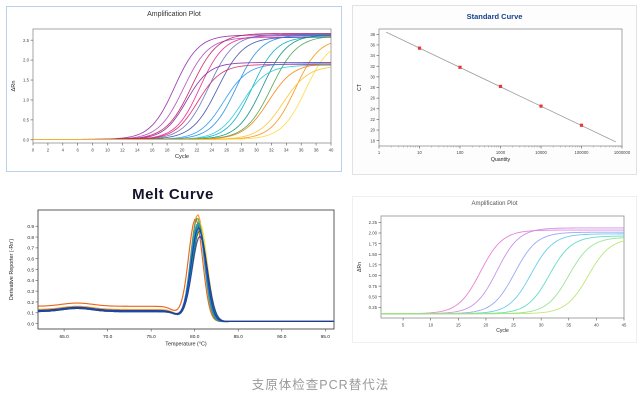  What do you see at coordinates (26, 59) in the screenshot?
I see `svg-text: 2.0` at bounding box center [26, 59].